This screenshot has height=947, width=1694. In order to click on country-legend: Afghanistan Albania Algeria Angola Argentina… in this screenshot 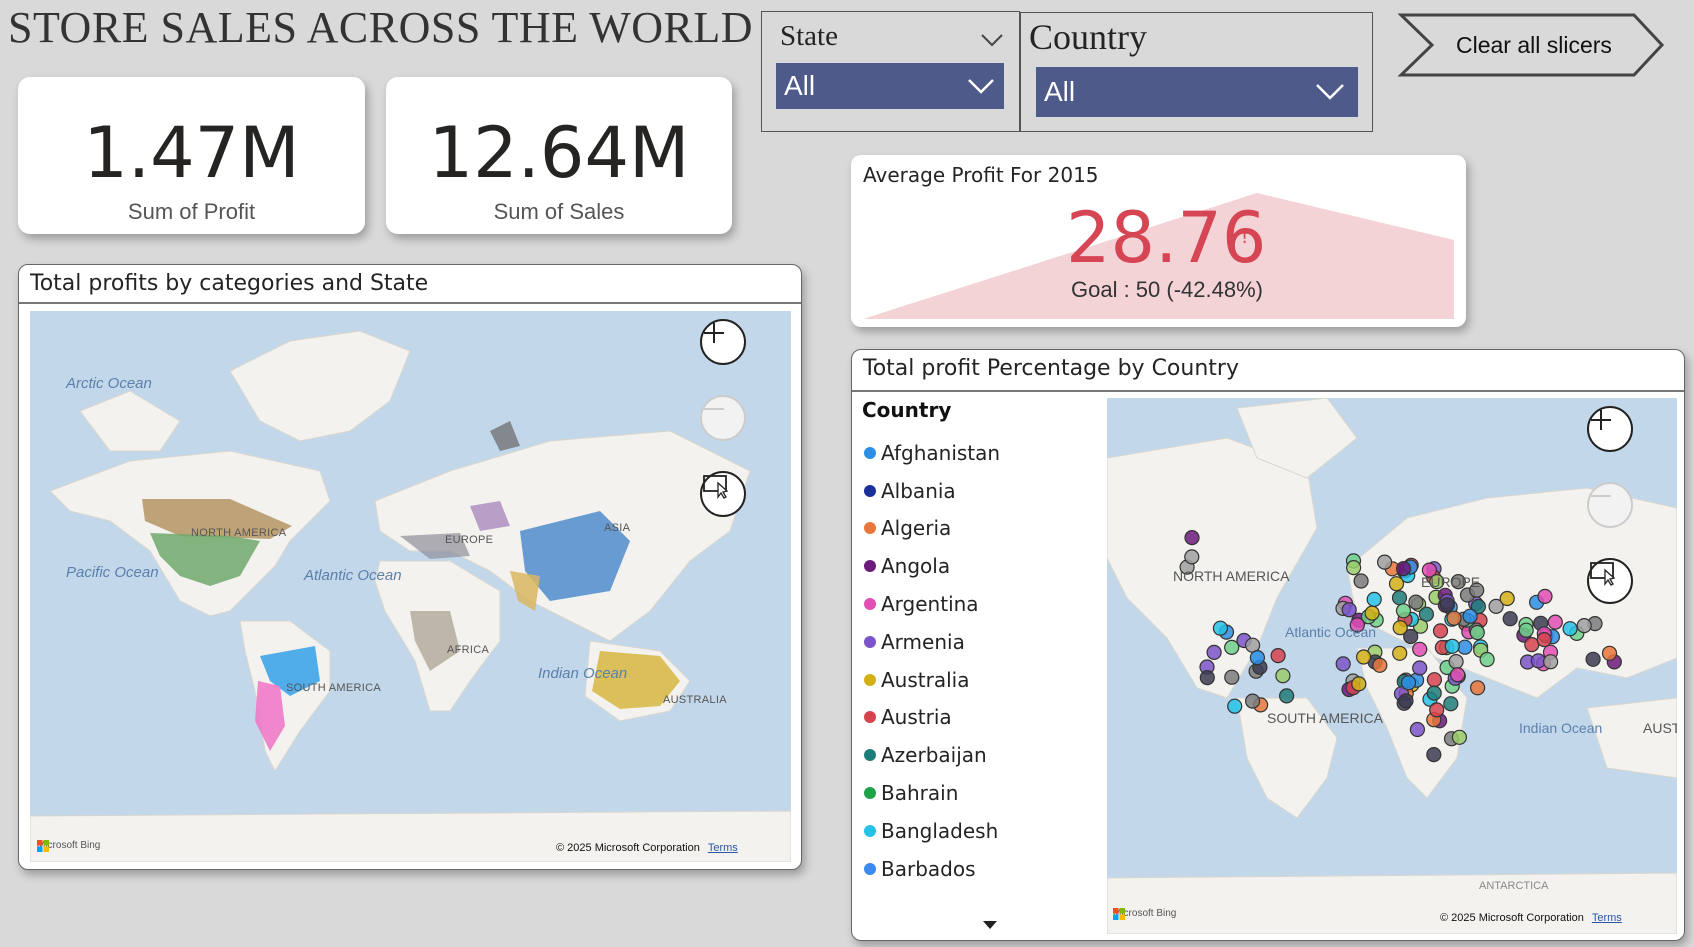, I will do `click(932, 661)`.